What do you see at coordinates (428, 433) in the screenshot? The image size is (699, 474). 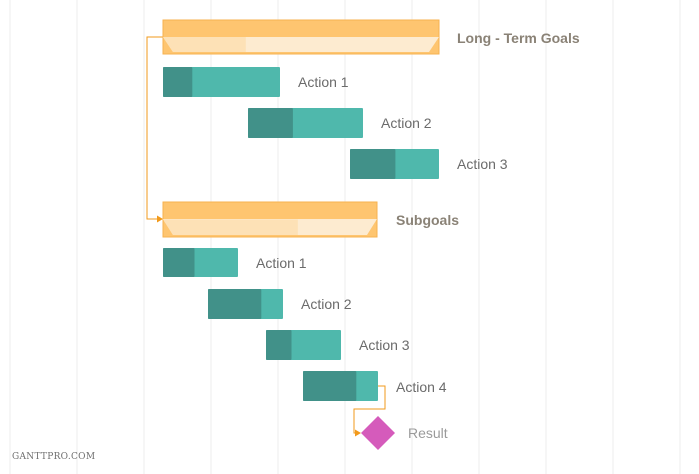 I see `milestone-label: Result` at bounding box center [428, 433].